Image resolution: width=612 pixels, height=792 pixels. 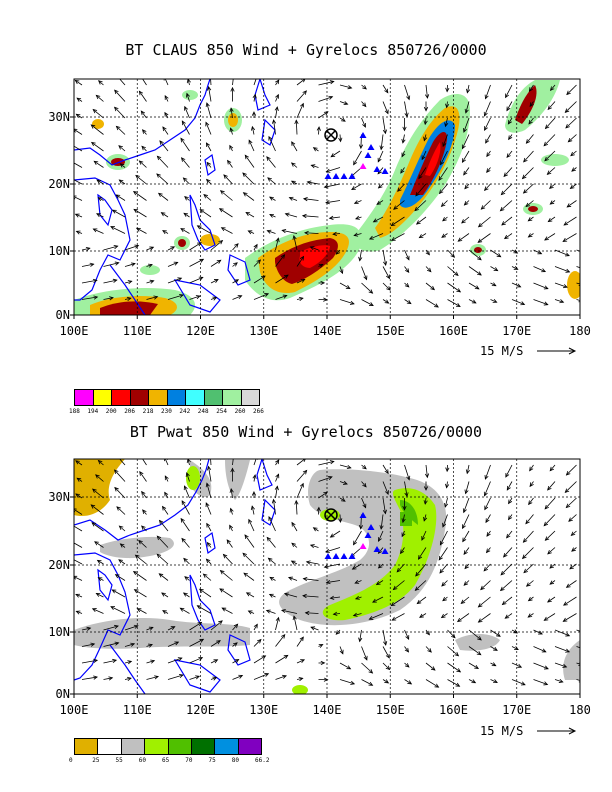 I want to click on panel1-gyre-center-icon, so click(x=331, y=135).